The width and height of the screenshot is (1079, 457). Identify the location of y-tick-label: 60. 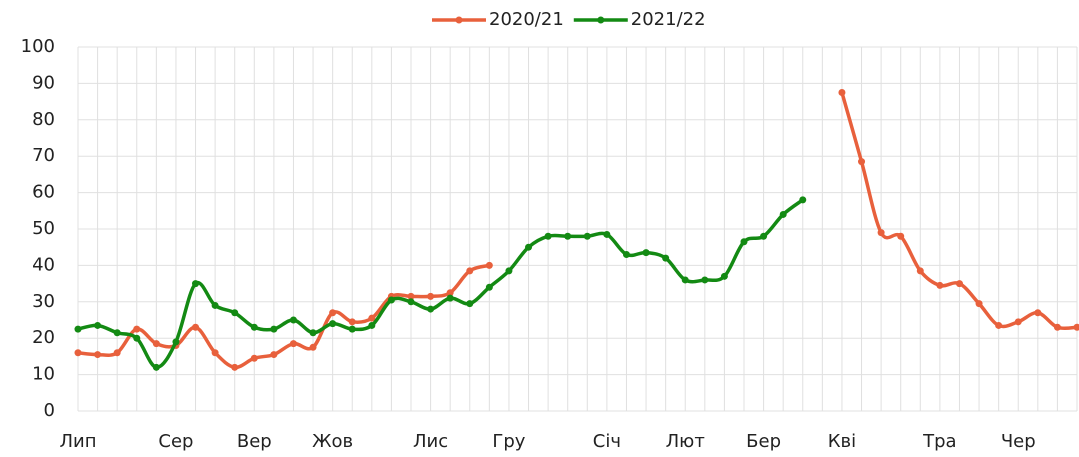
(43, 192).